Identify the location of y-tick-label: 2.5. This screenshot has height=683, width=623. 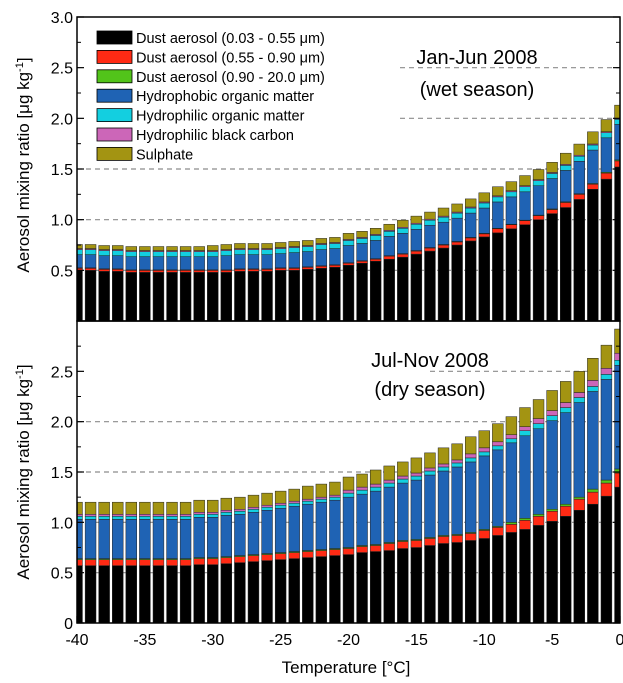
(62, 372).